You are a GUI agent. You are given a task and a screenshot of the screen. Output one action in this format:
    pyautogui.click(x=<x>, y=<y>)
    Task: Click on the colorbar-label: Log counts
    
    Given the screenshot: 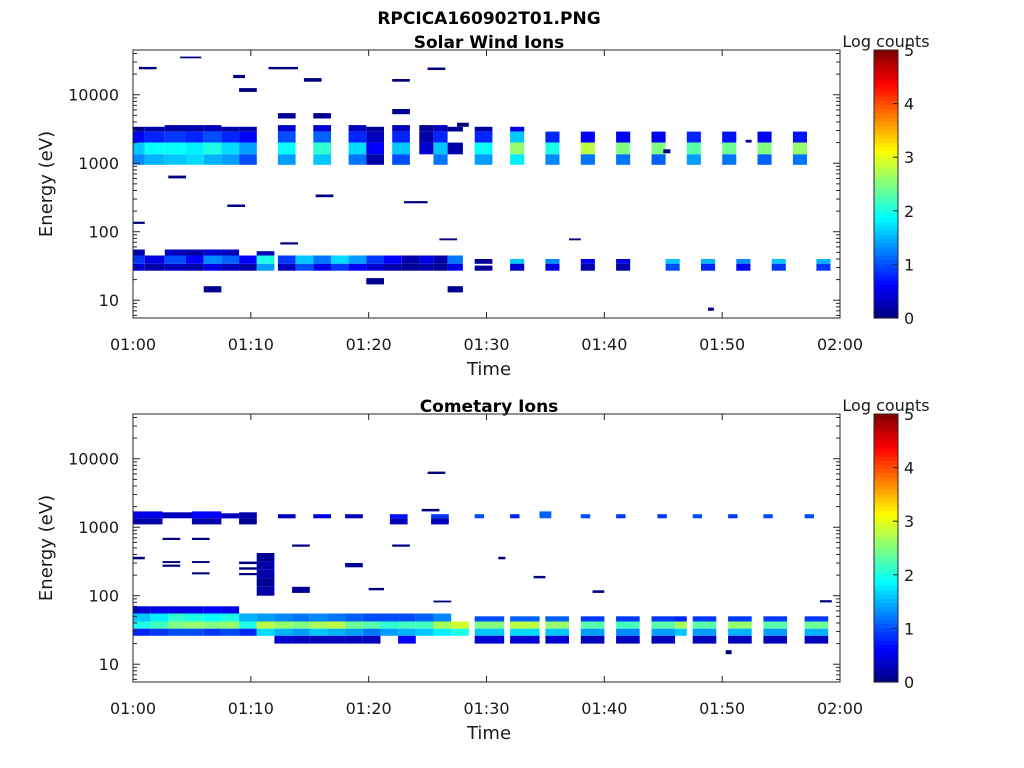 What is the action you would take?
    pyautogui.click(x=885, y=41)
    